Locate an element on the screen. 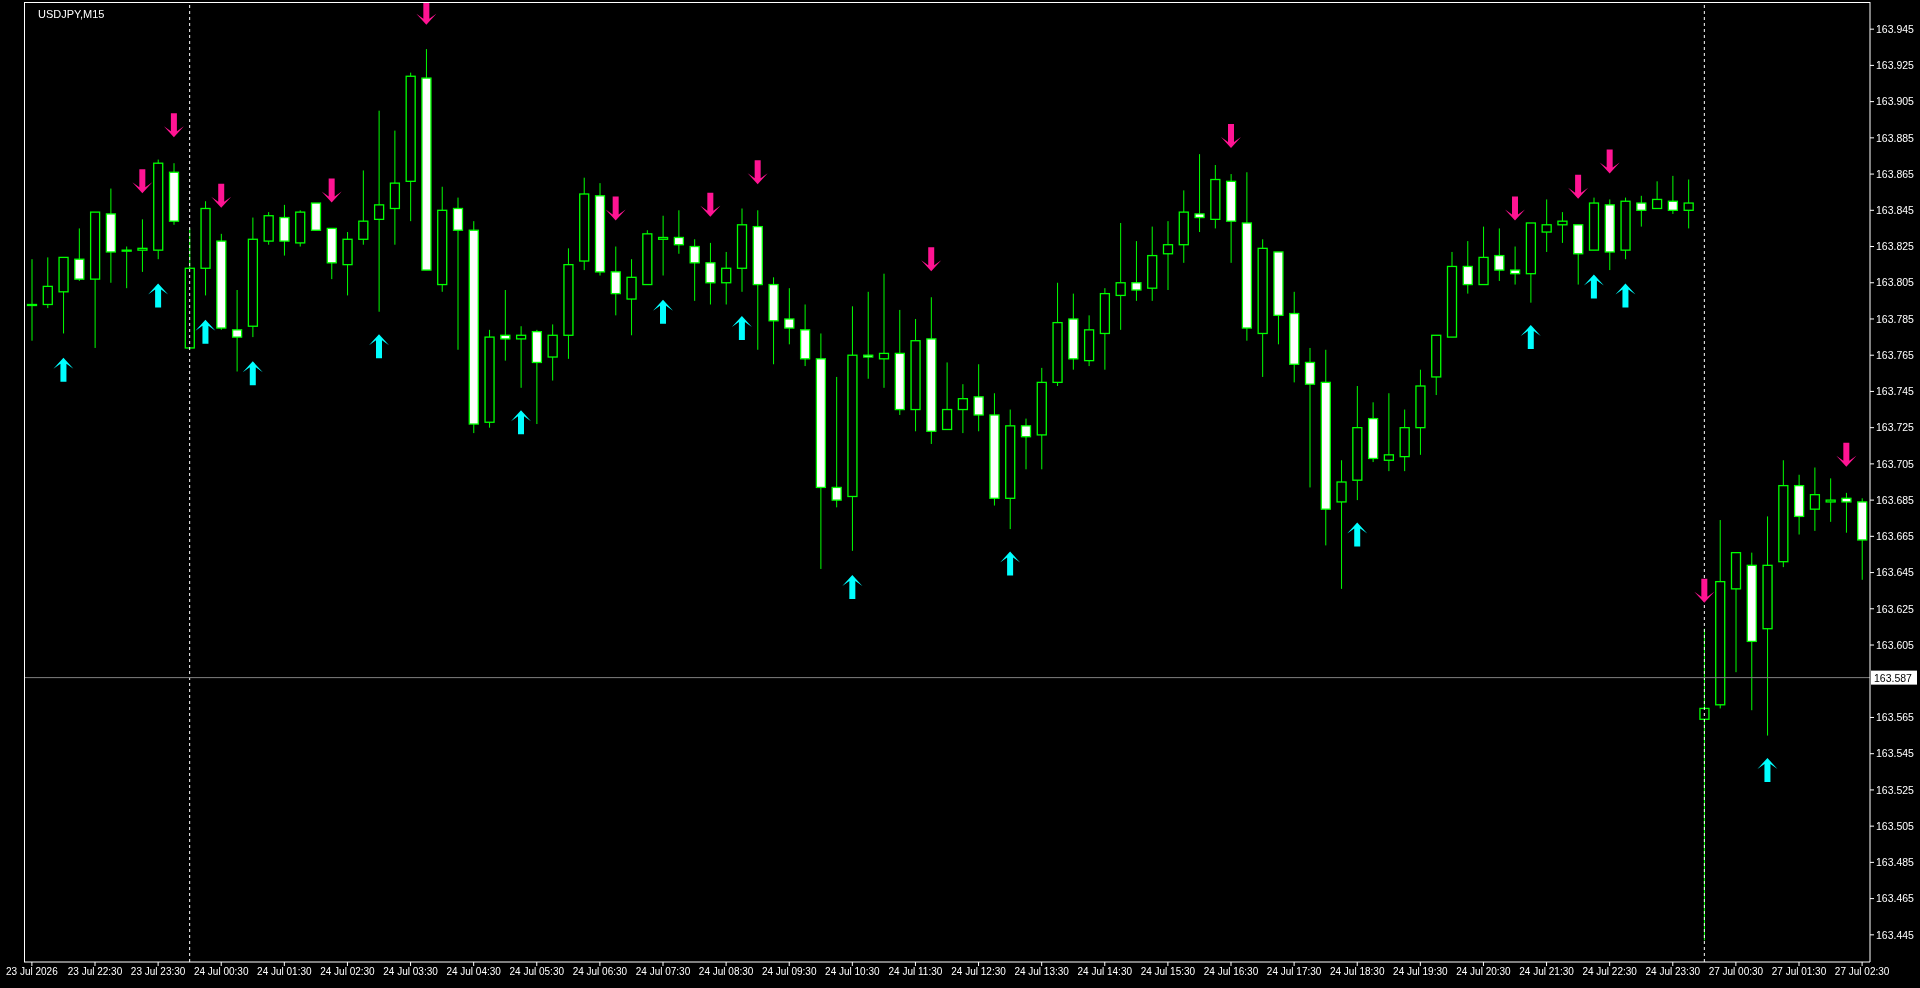 This screenshot has height=988, width=1920. y-tick-label: 163.905 is located at coordinates (1895, 101).